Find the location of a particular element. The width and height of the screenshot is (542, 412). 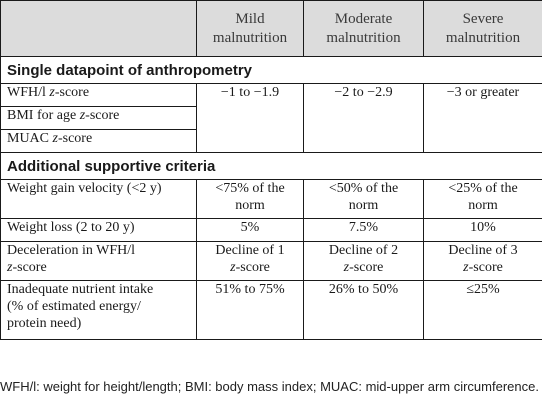

header-blank-cell is located at coordinates (98, 28).